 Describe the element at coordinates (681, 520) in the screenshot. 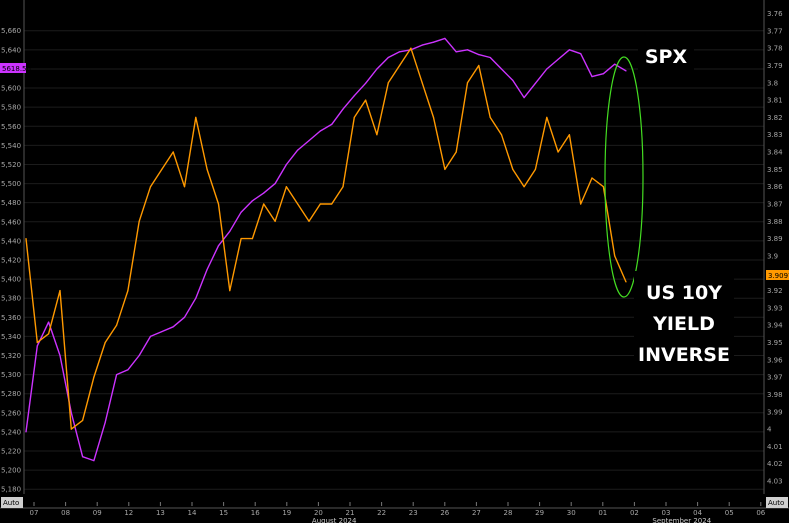

I see `month-label: September 2024` at that location.